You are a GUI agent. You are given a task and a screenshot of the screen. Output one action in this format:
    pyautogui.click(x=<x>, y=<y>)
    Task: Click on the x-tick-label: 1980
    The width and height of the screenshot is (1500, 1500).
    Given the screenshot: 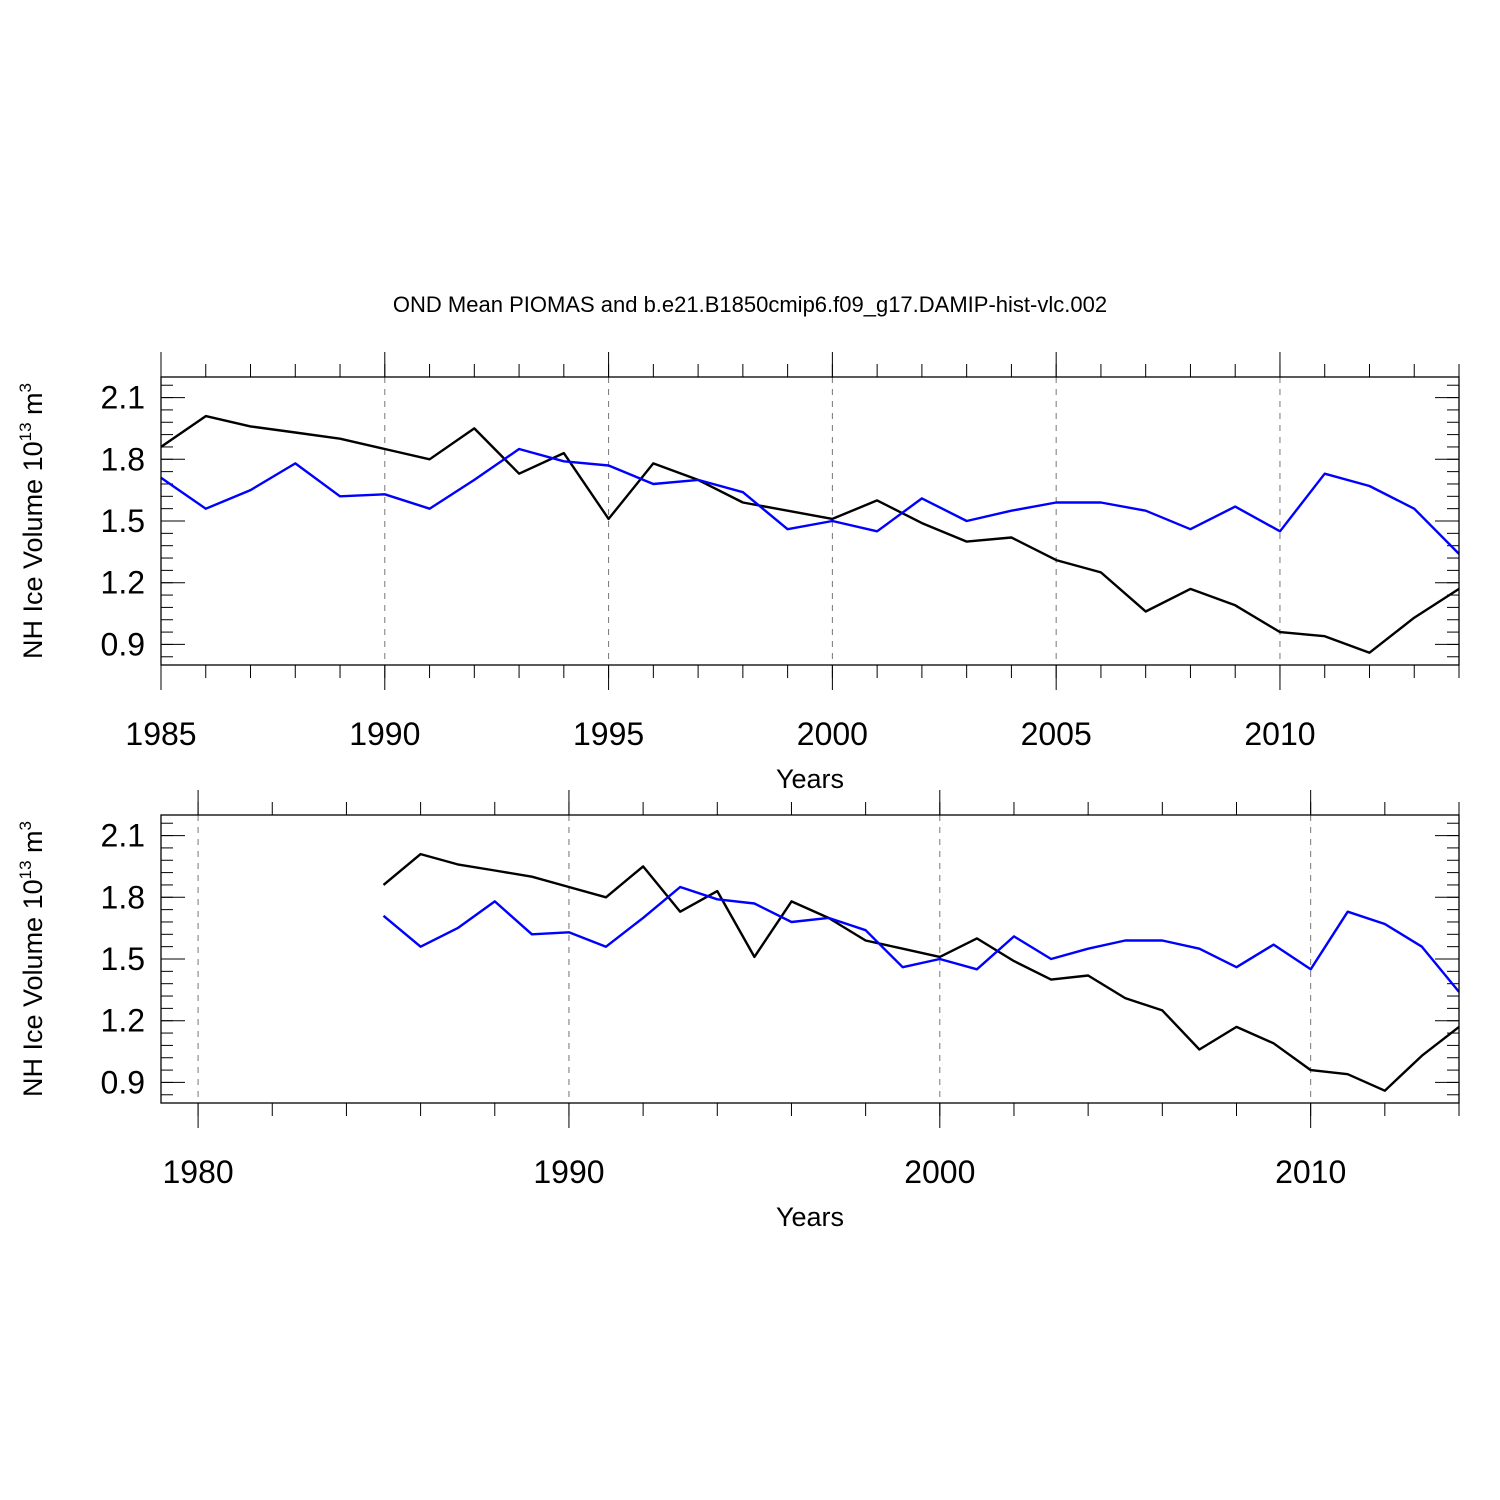 What is the action you would take?
    pyautogui.click(x=197, y=1172)
    